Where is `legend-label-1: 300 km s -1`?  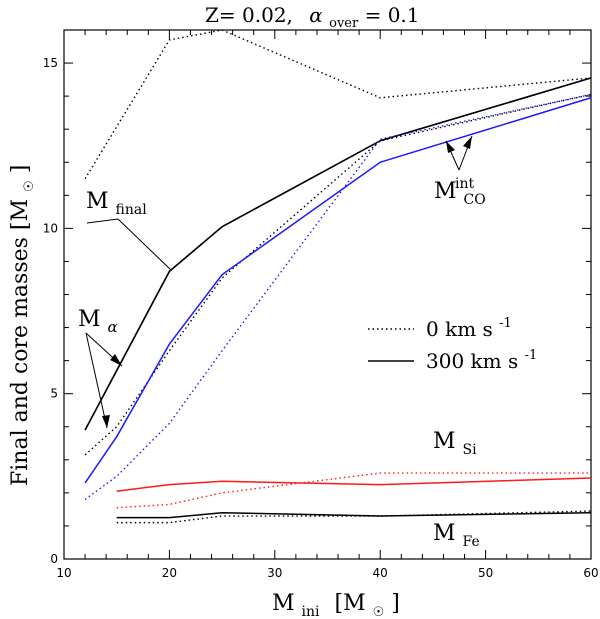 legend-label-1: 300 km s -1 is located at coordinates (481, 360).